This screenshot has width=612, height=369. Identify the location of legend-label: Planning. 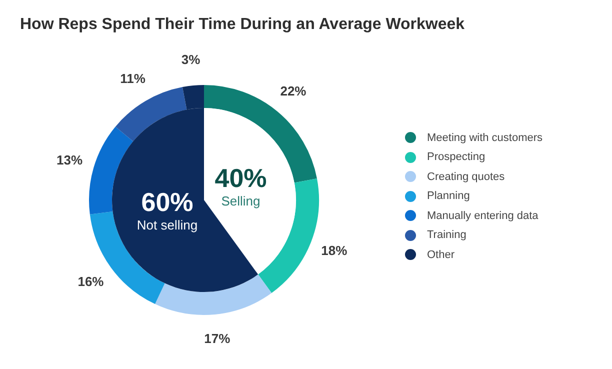
(448, 196).